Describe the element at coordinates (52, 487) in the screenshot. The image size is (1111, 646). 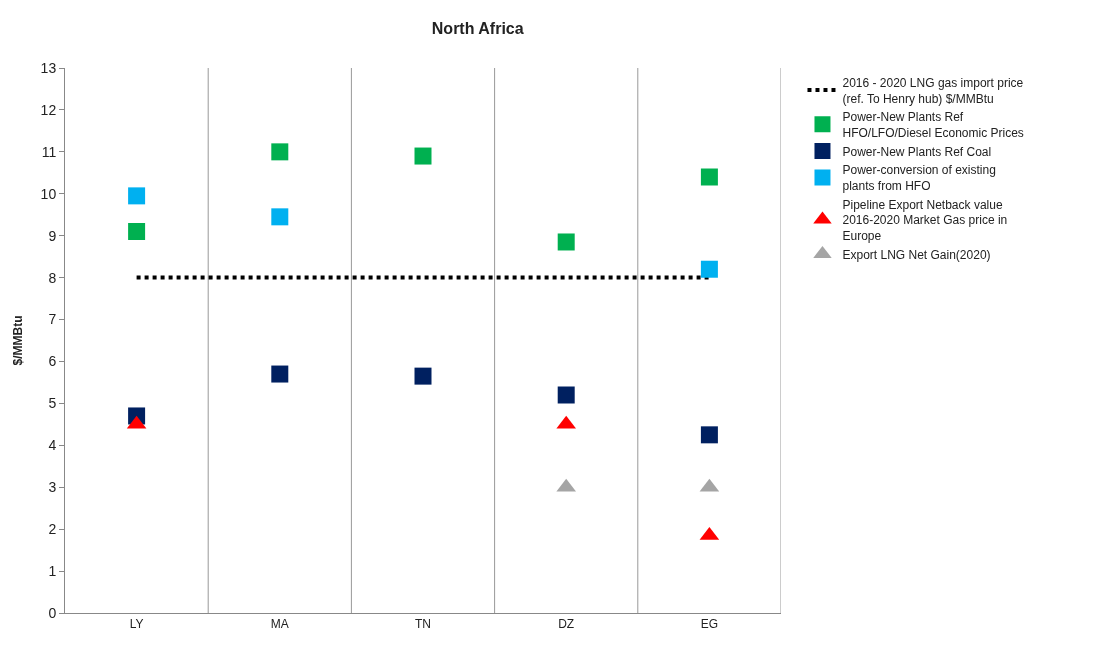
I see `y-tick-label: 3` at that location.